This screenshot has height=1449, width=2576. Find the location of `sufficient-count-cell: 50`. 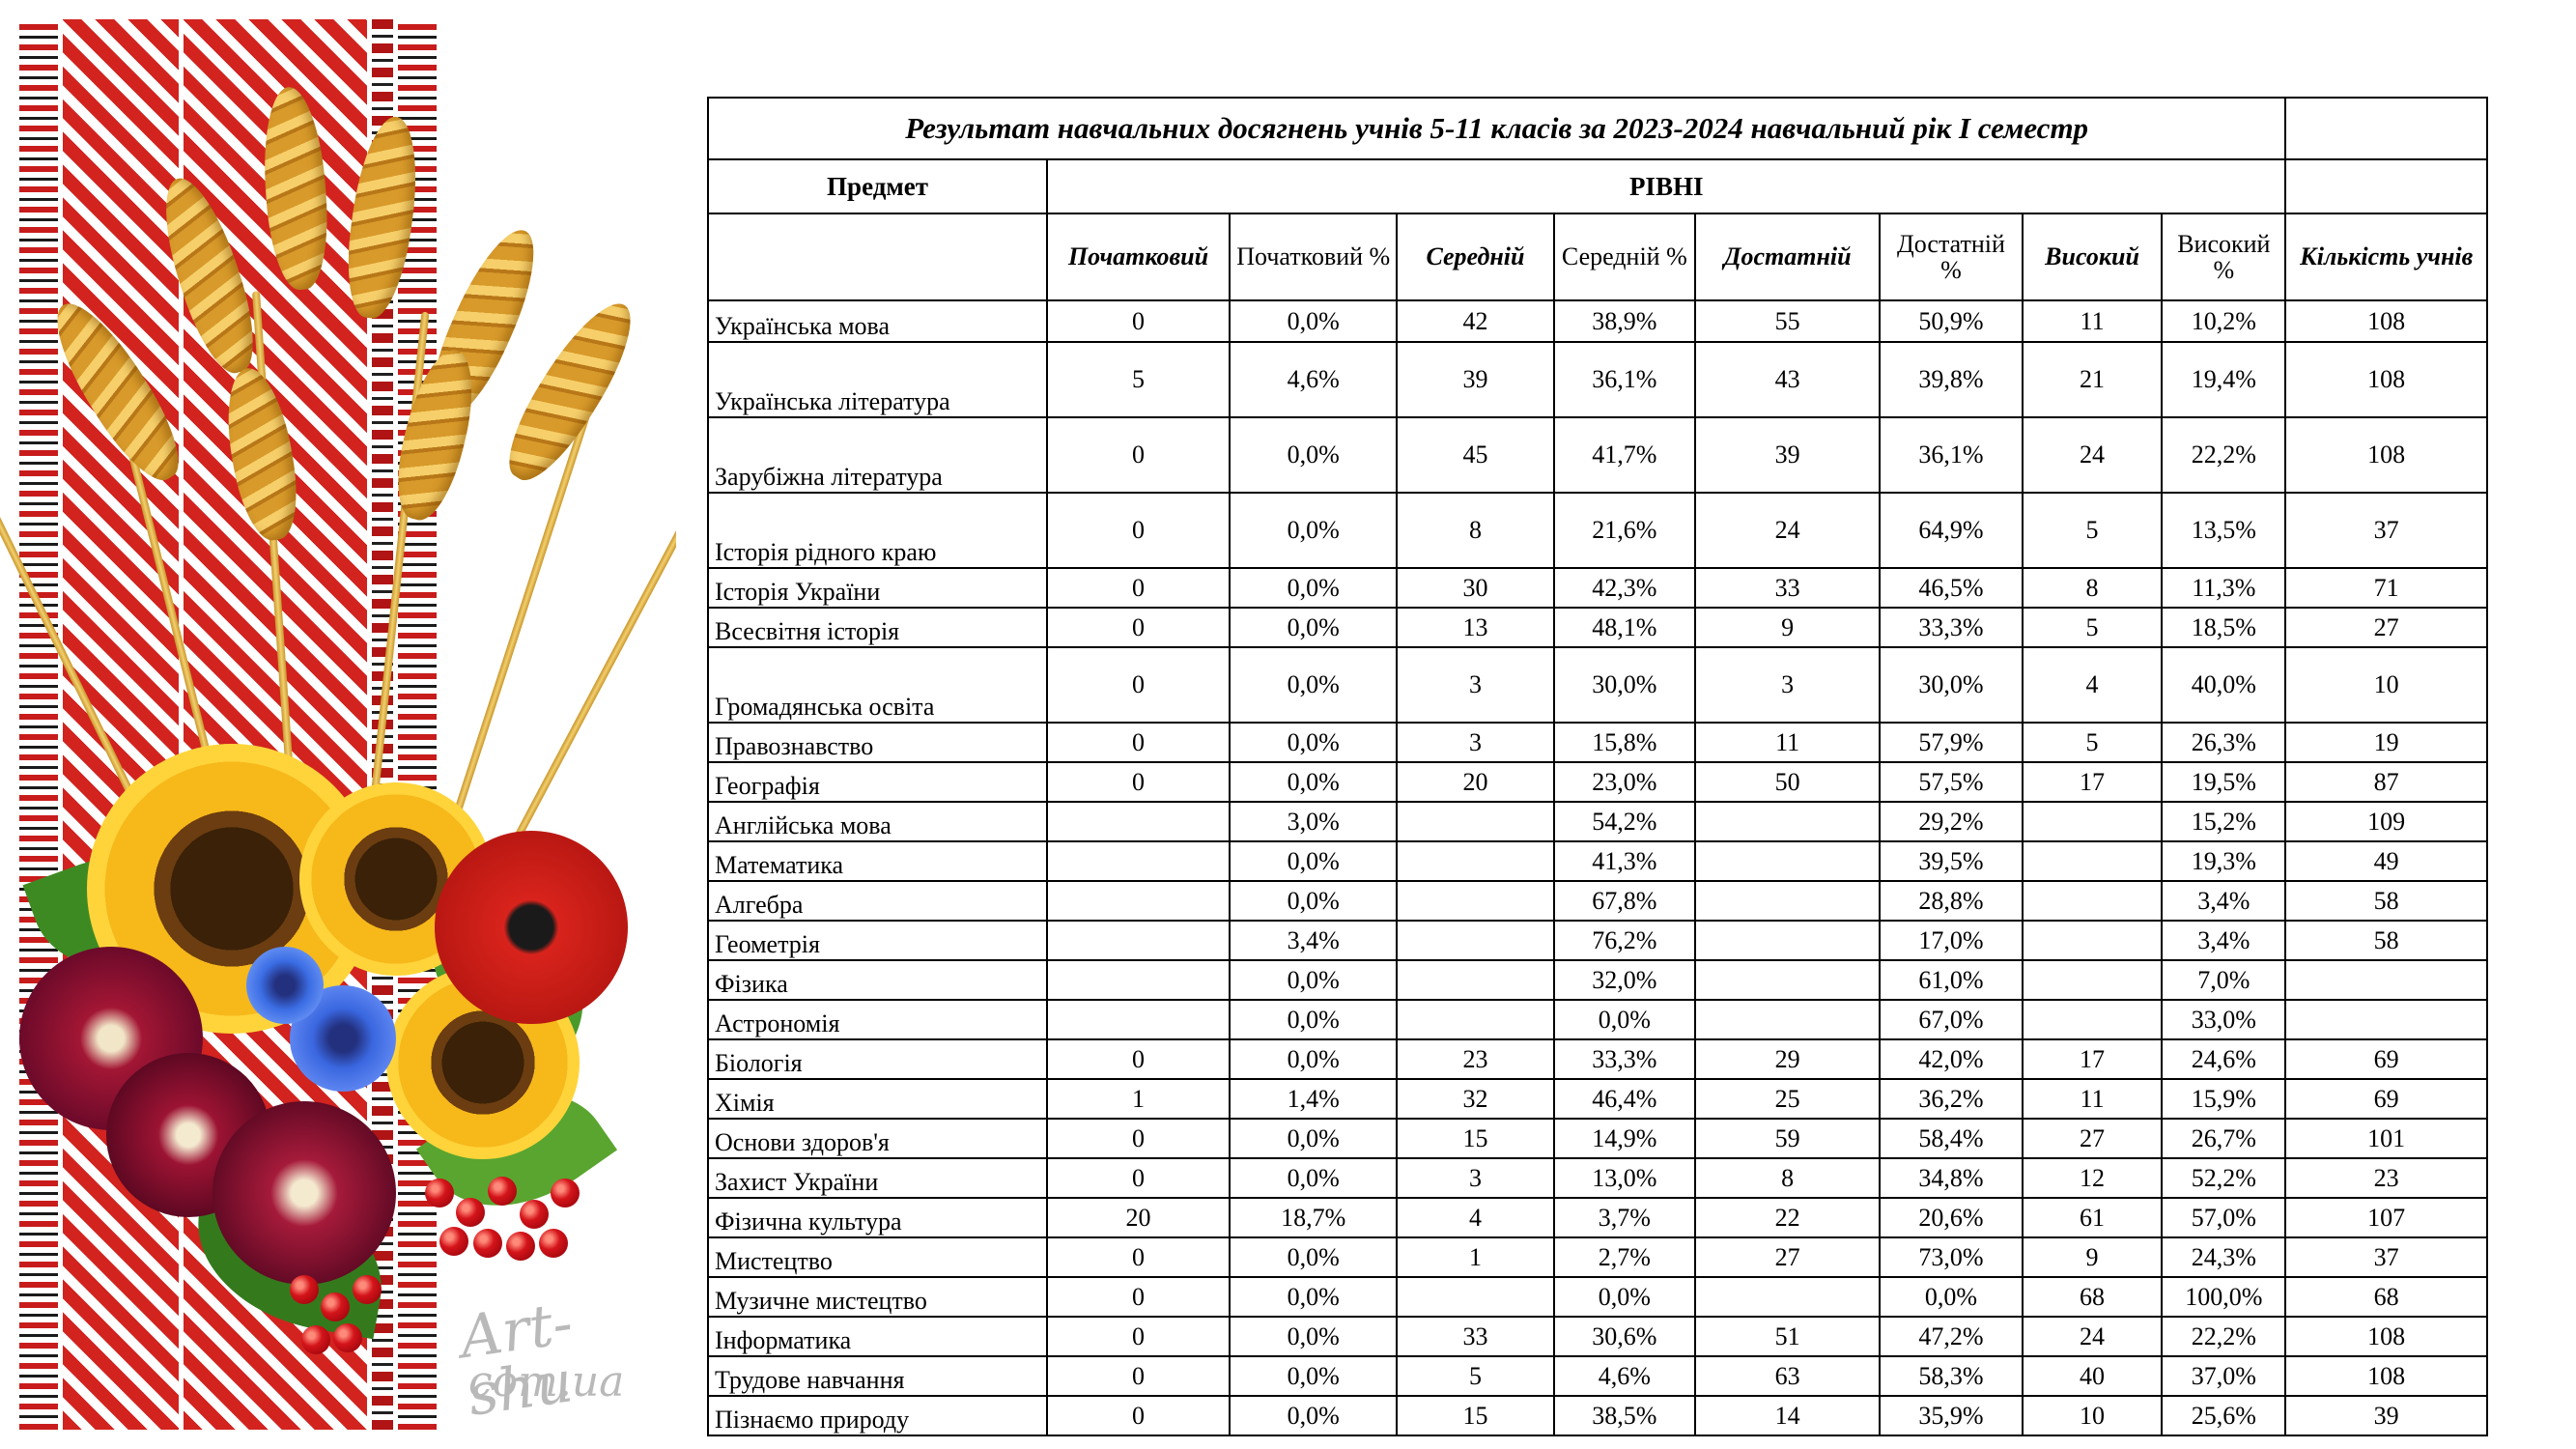

sufficient-count-cell: 50 is located at coordinates (1788, 782).